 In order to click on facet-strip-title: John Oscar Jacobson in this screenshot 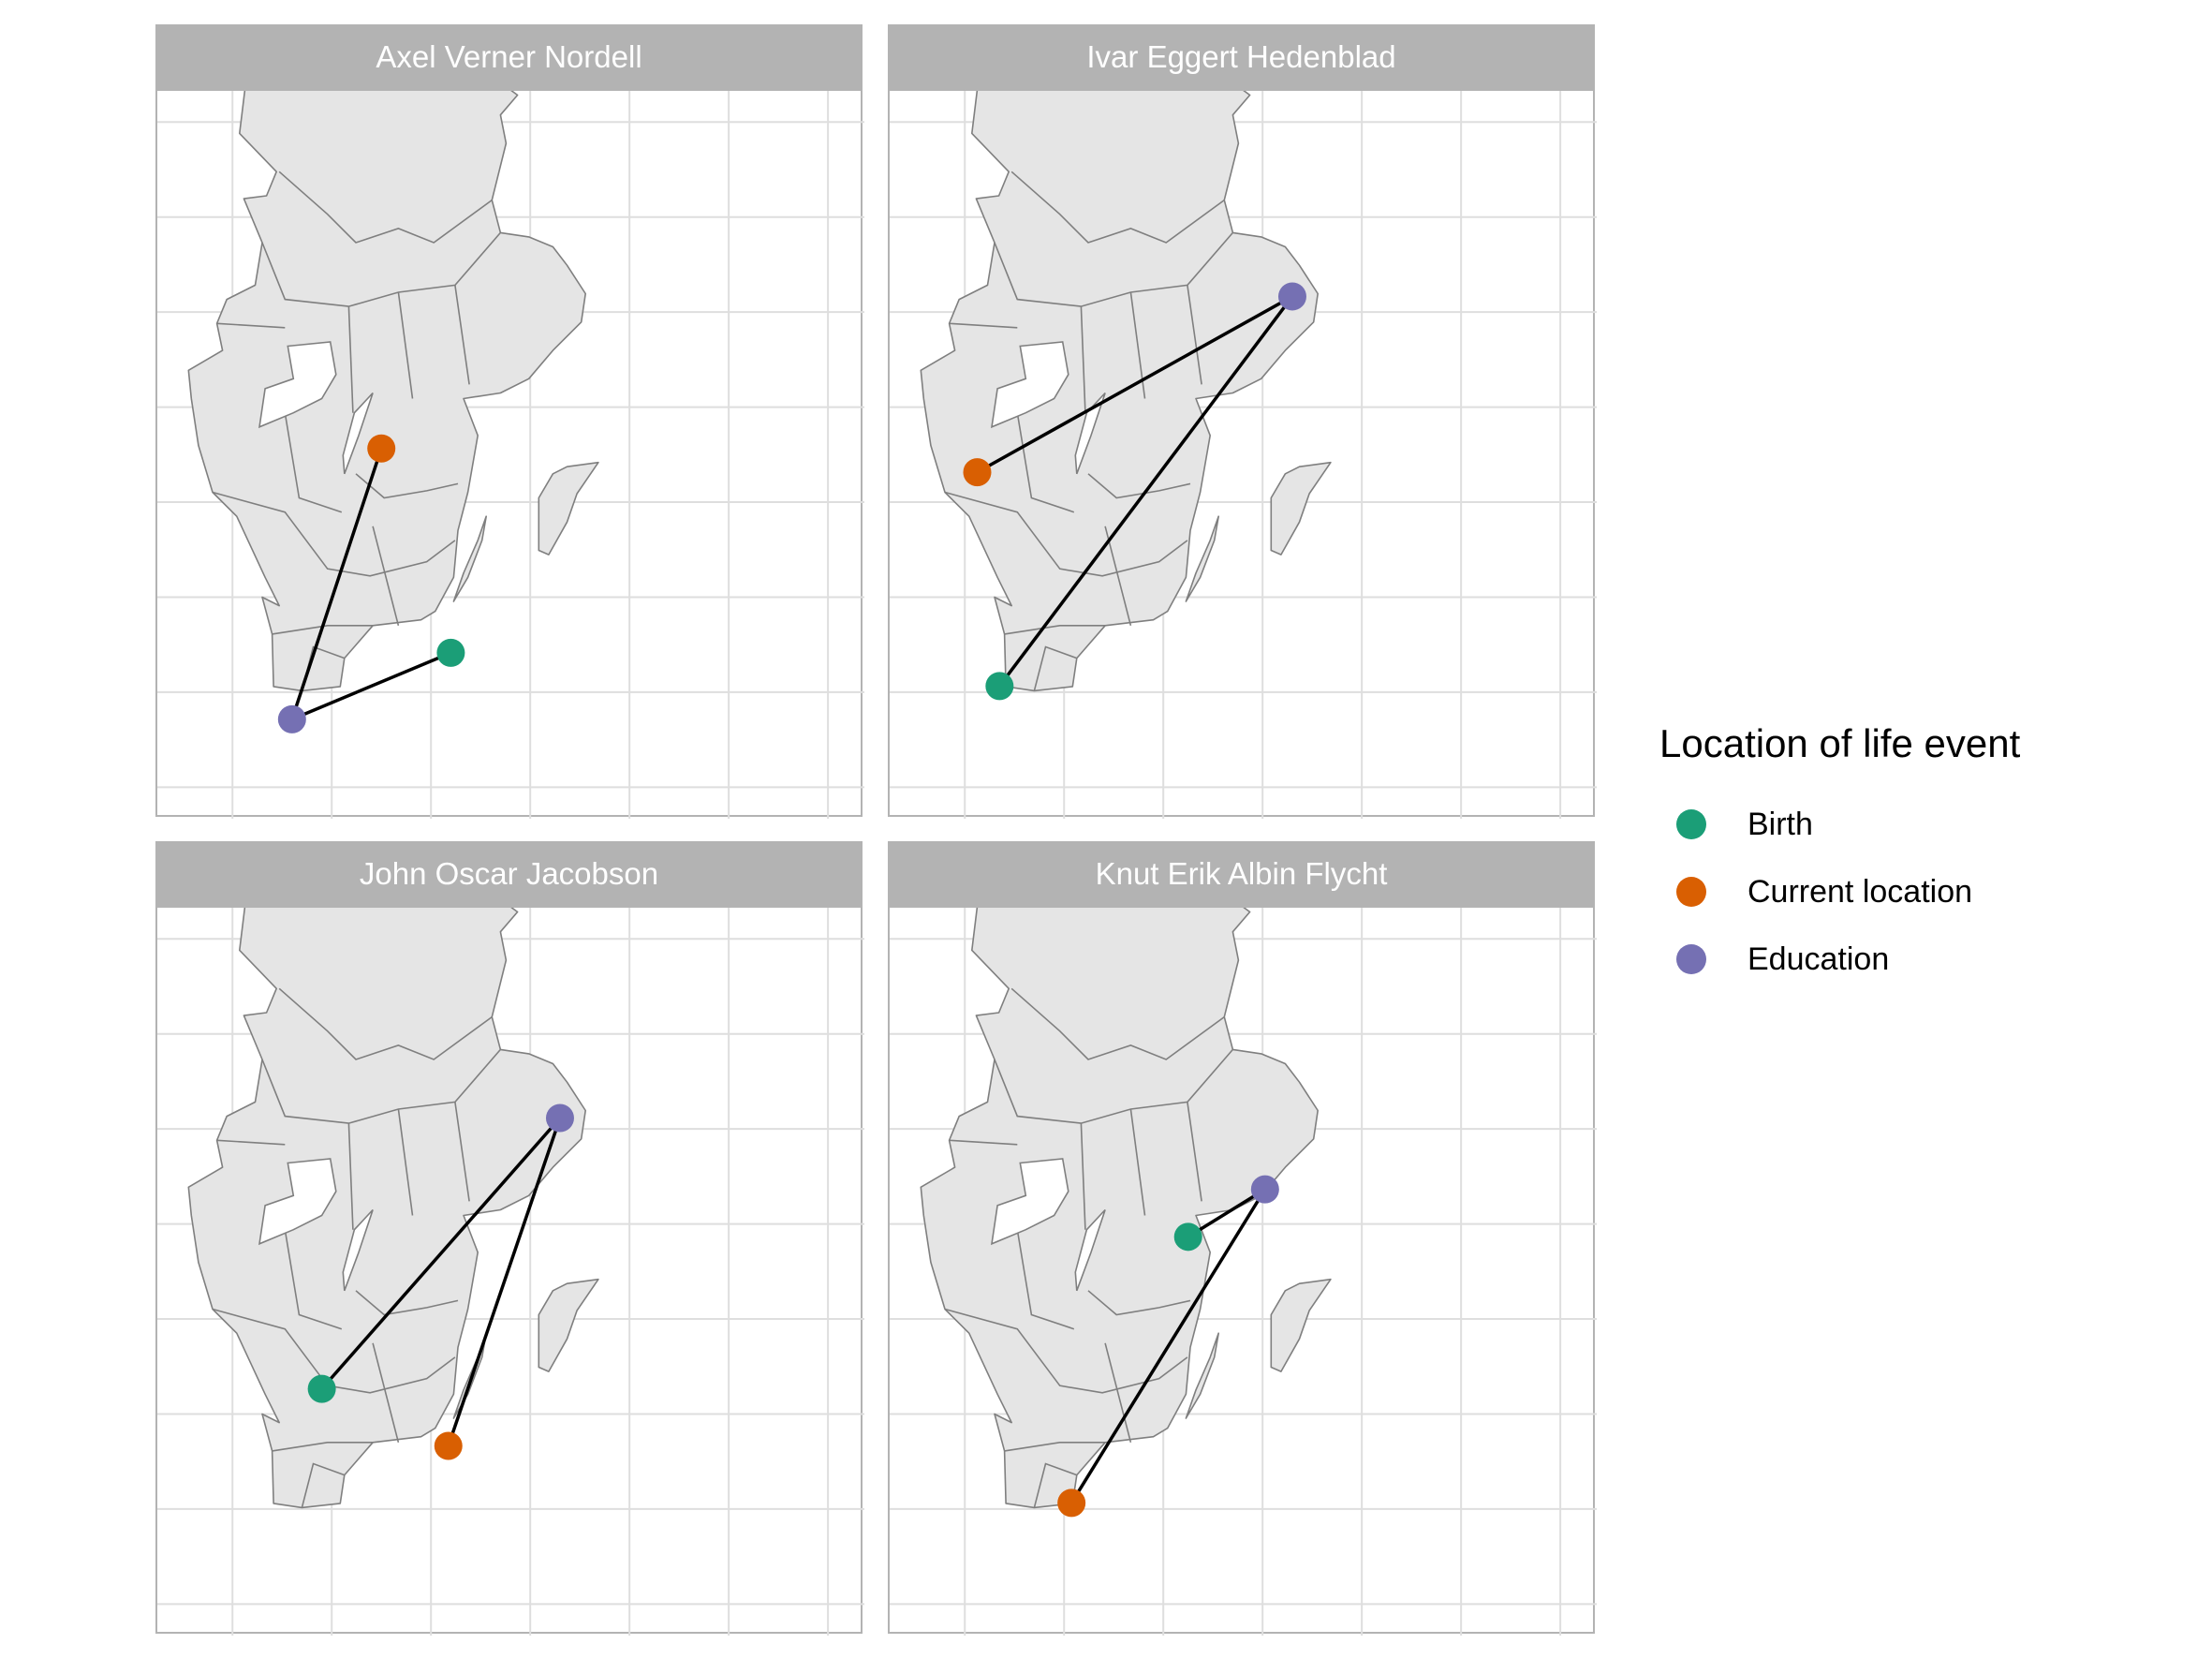, I will do `click(509, 874)`.